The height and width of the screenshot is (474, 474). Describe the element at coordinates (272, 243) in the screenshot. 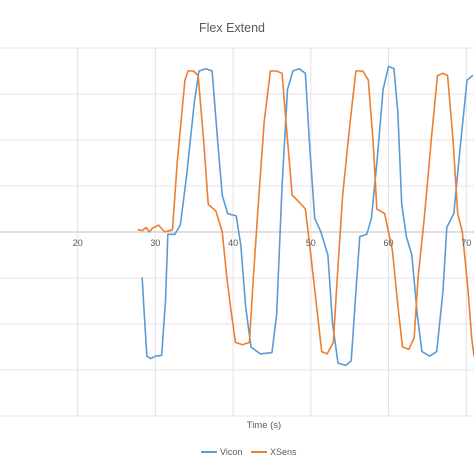

I see `x-tick-labels: 20 30 40 50 60 70` at that location.